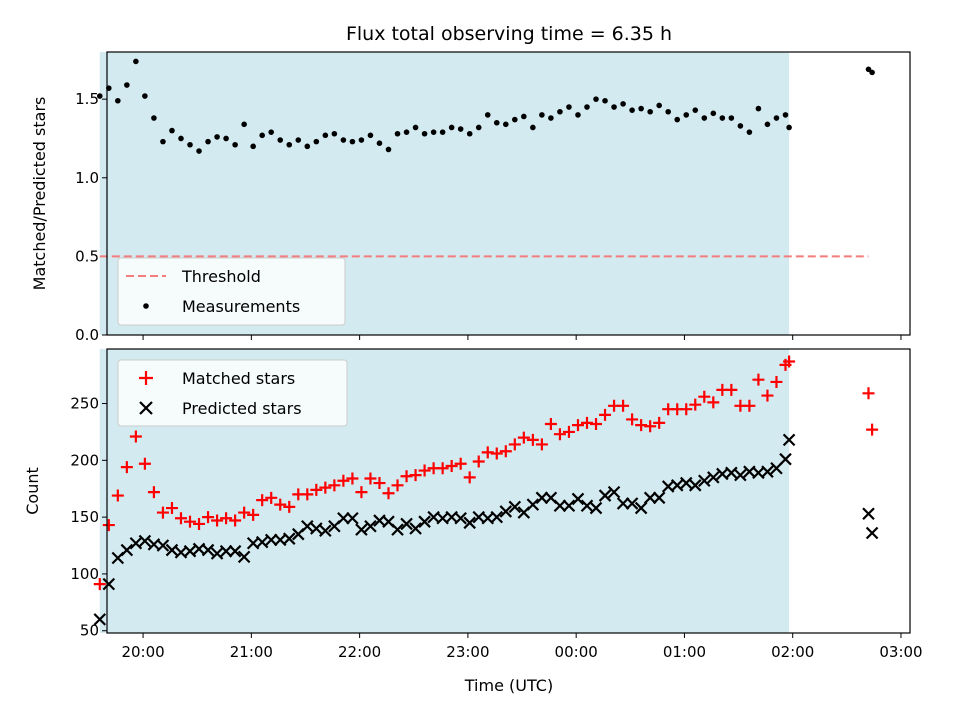 This screenshot has width=960, height=720. I want to click on chart-title: Flux total observing time = 6.35 h, so click(509, 34).